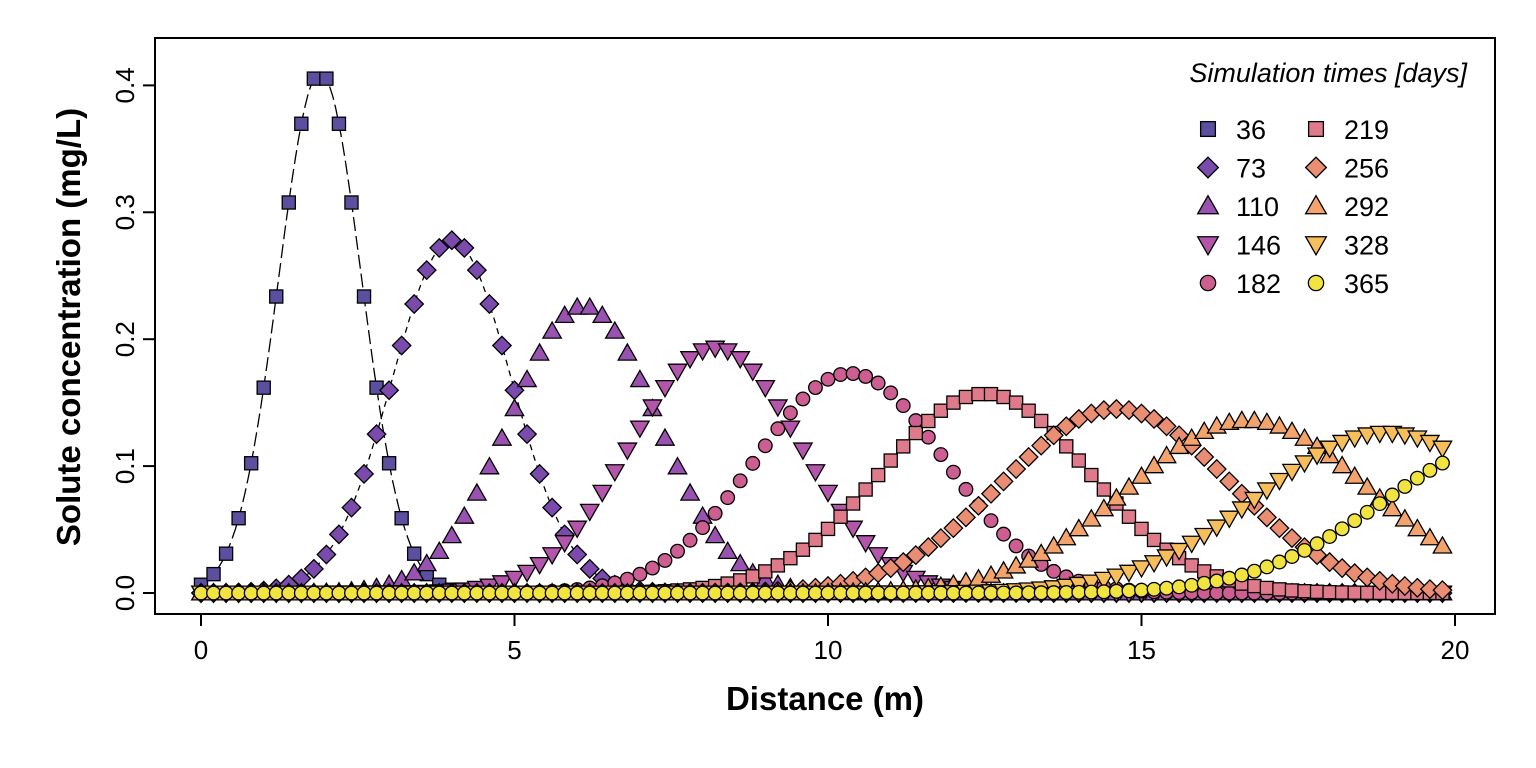  Describe the element at coordinates (125, 212) in the screenshot. I see `y-tick-label: 0.3` at that location.